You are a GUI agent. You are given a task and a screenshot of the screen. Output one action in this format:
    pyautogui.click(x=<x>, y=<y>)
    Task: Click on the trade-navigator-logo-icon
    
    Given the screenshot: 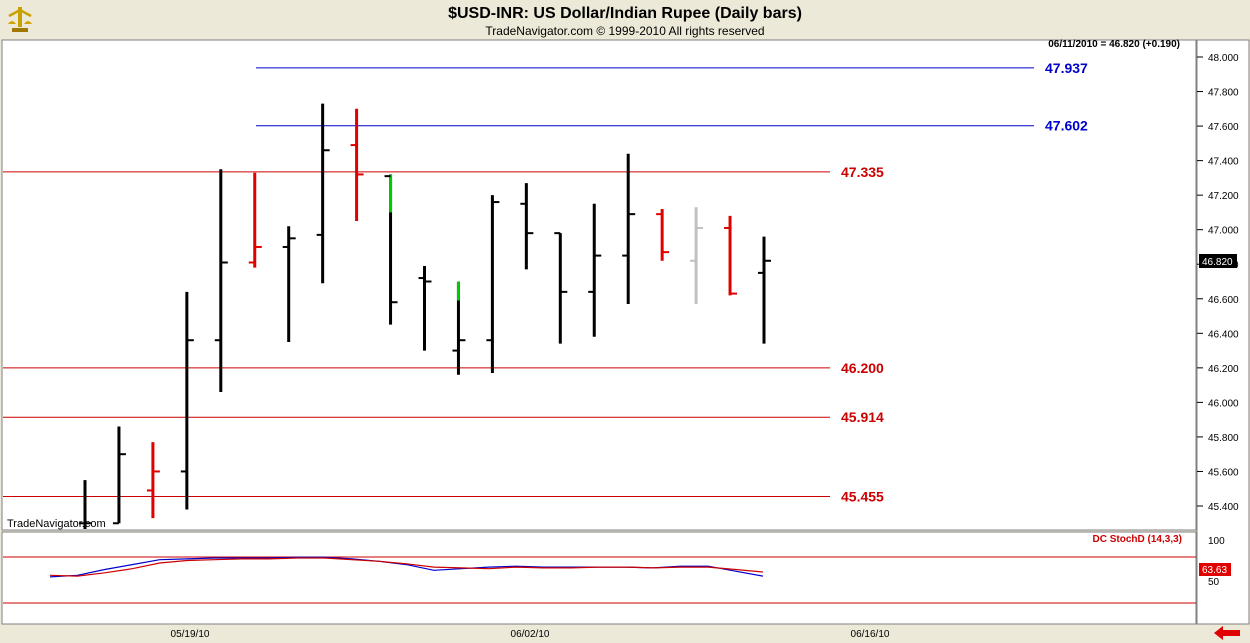 What is the action you would take?
    pyautogui.click(x=20, y=19)
    